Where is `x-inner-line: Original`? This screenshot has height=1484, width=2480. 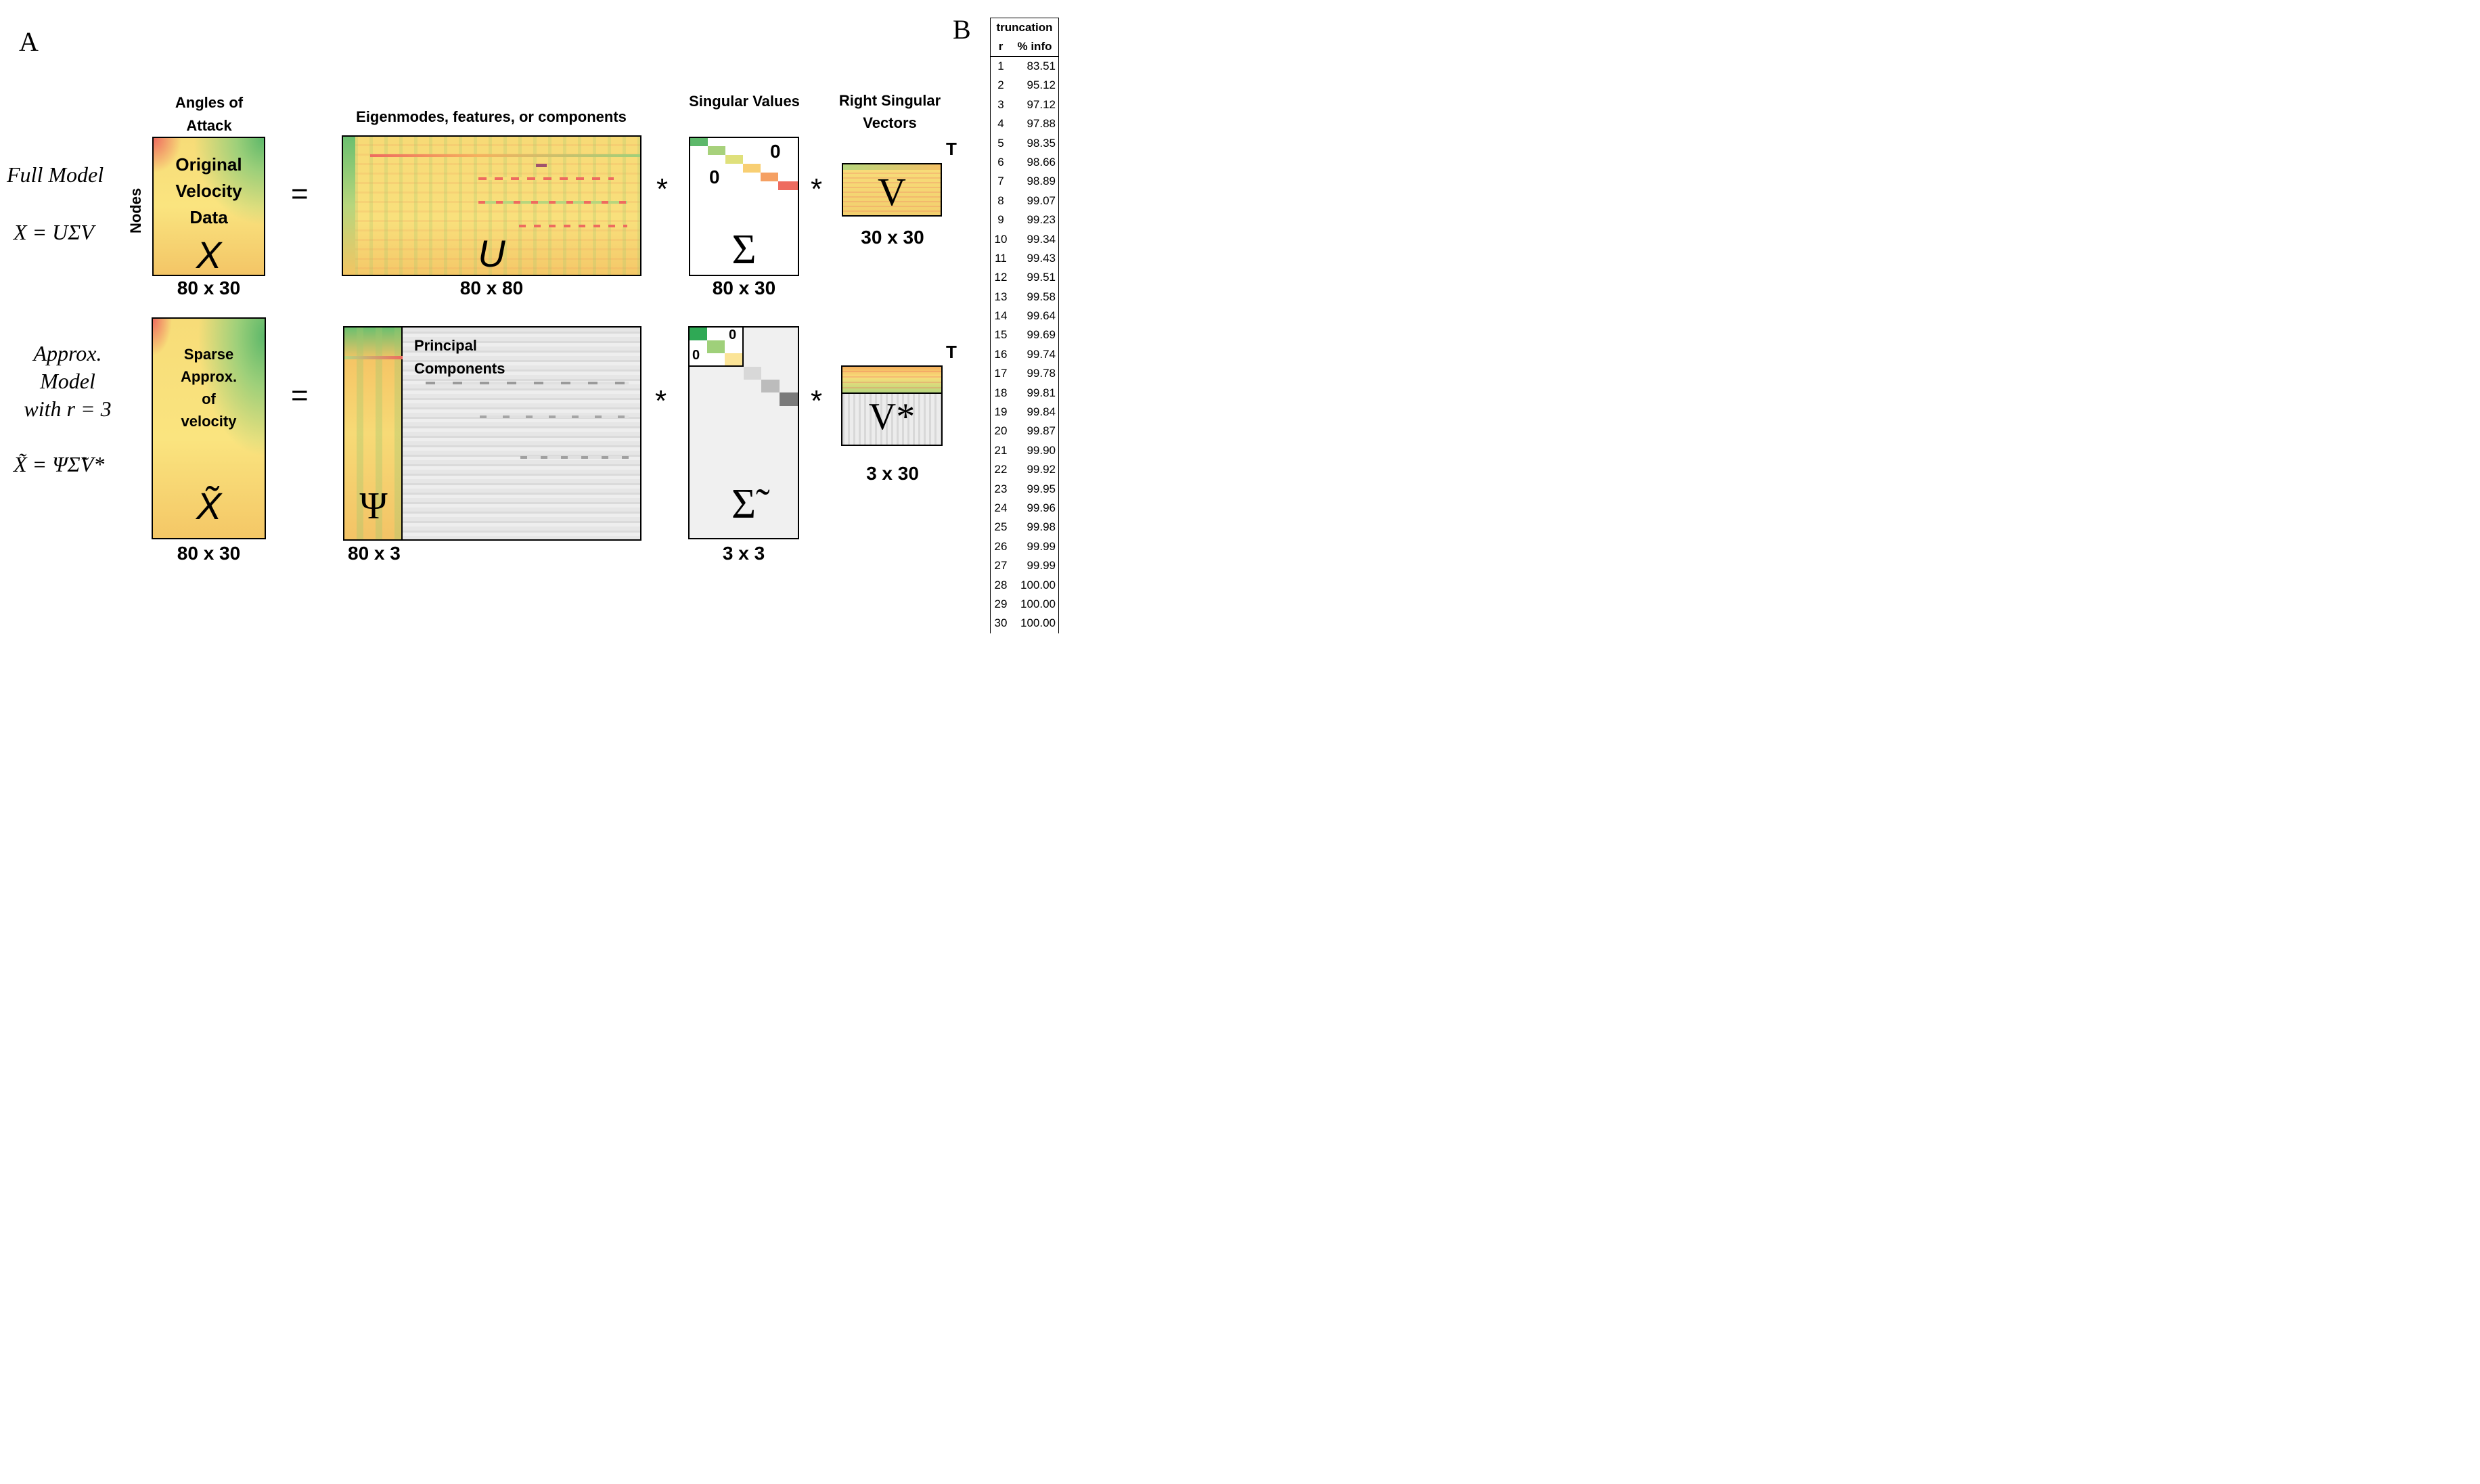 x-inner-line: Original is located at coordinates (208, 165).